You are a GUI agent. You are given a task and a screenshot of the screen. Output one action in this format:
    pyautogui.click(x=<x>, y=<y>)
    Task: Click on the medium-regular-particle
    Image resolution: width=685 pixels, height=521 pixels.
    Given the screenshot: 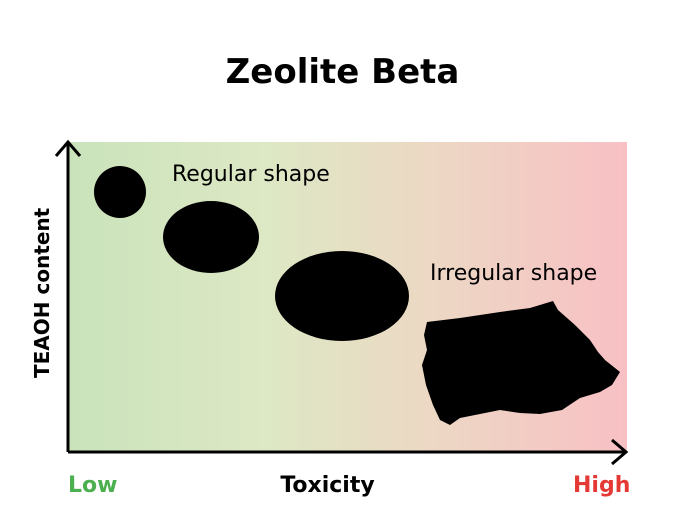 What is the action you would take?
    pyautogui.click(x=211, y=237)
    